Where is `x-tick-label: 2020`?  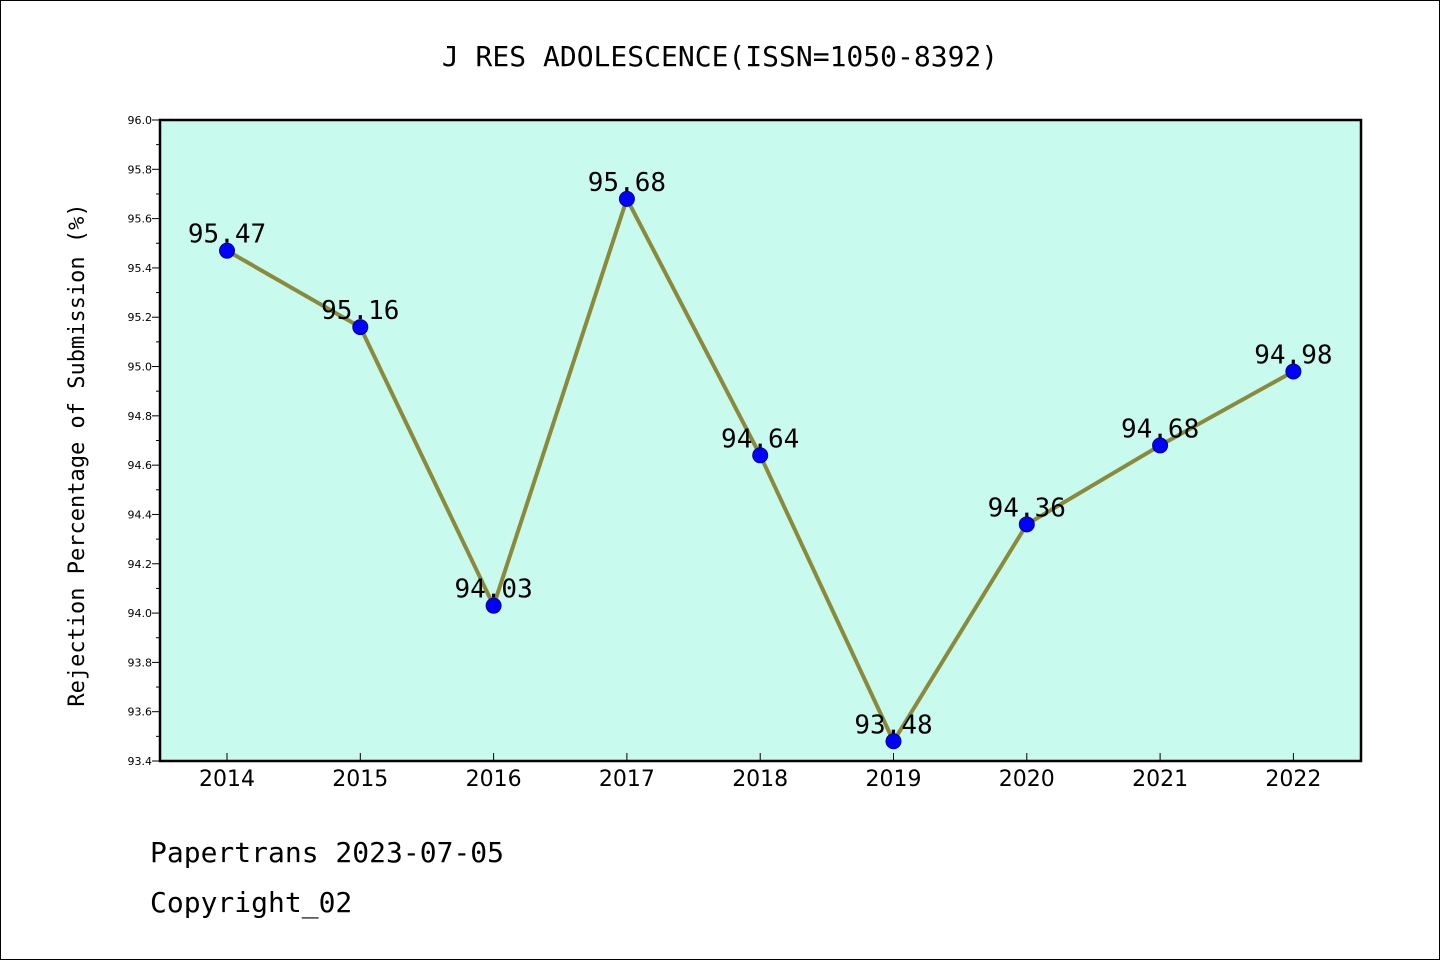
x-tick-label: 2020 is located at coordinates (1027, 779).